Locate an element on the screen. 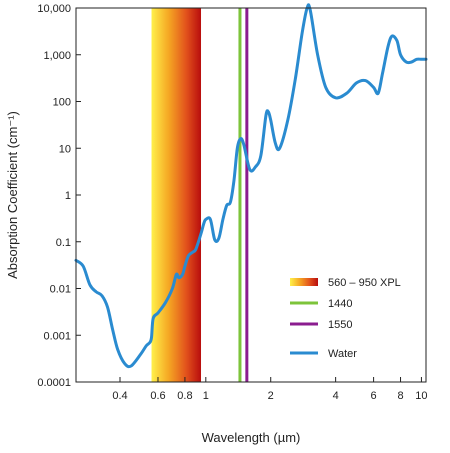 This screenshot has height=453, width=450. x-tick-label: 0.8 is located at coordinates (184, 396).